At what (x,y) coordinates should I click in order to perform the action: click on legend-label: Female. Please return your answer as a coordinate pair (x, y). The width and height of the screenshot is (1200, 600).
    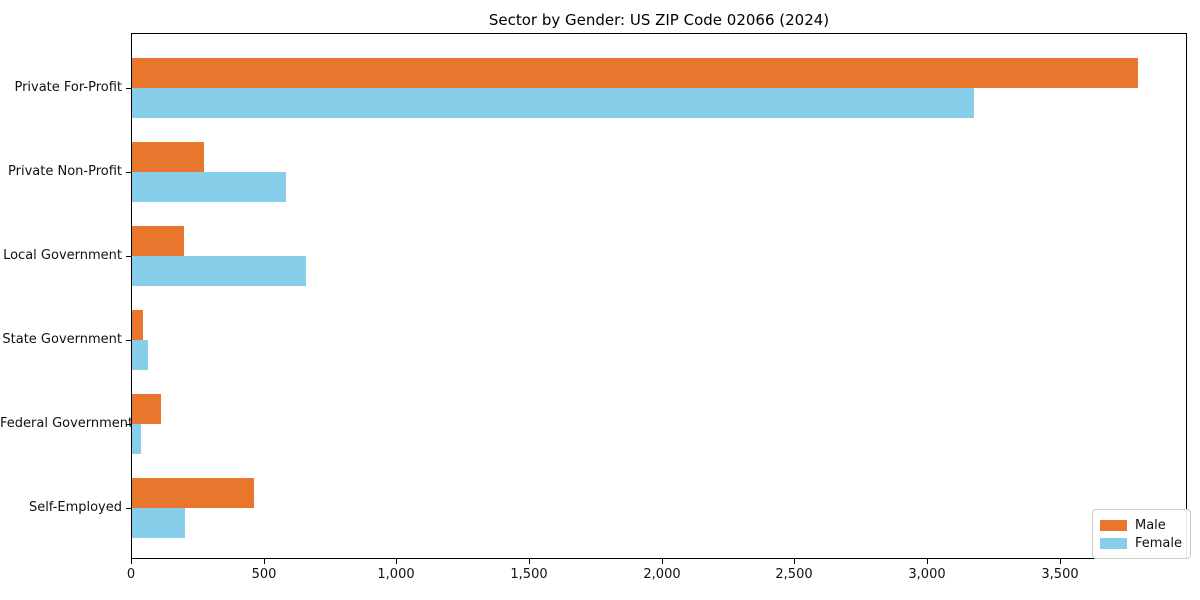
    Looking at the image, I should click on (1159, 543).